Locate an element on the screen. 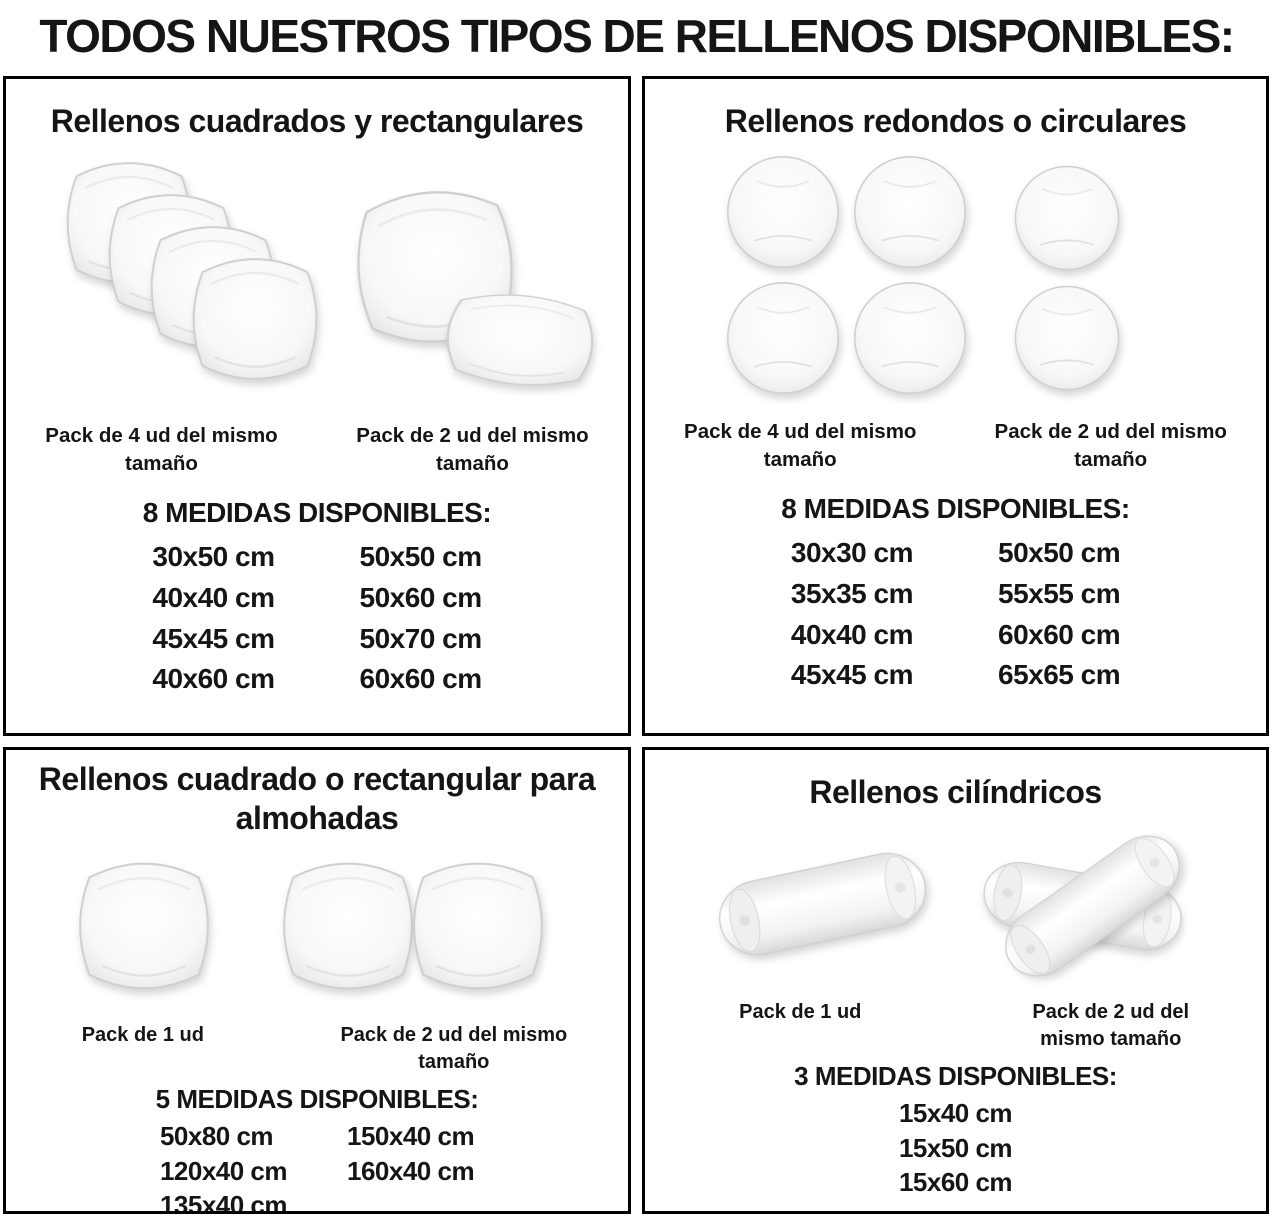  size-item: 150x40 cm is located at coordinates (411, 1136).